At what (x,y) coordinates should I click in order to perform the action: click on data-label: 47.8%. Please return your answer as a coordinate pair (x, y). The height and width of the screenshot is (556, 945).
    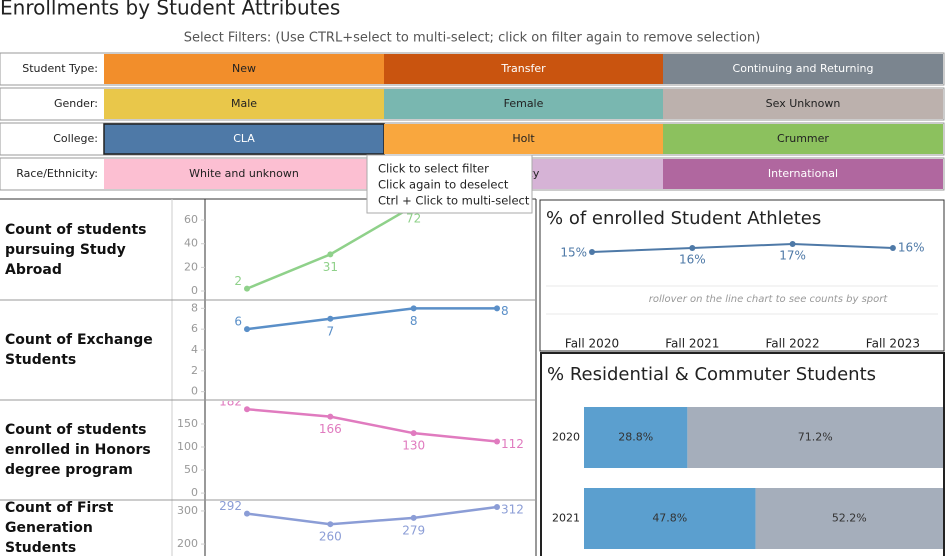
    Looking at the image, I should click on (669, 518).